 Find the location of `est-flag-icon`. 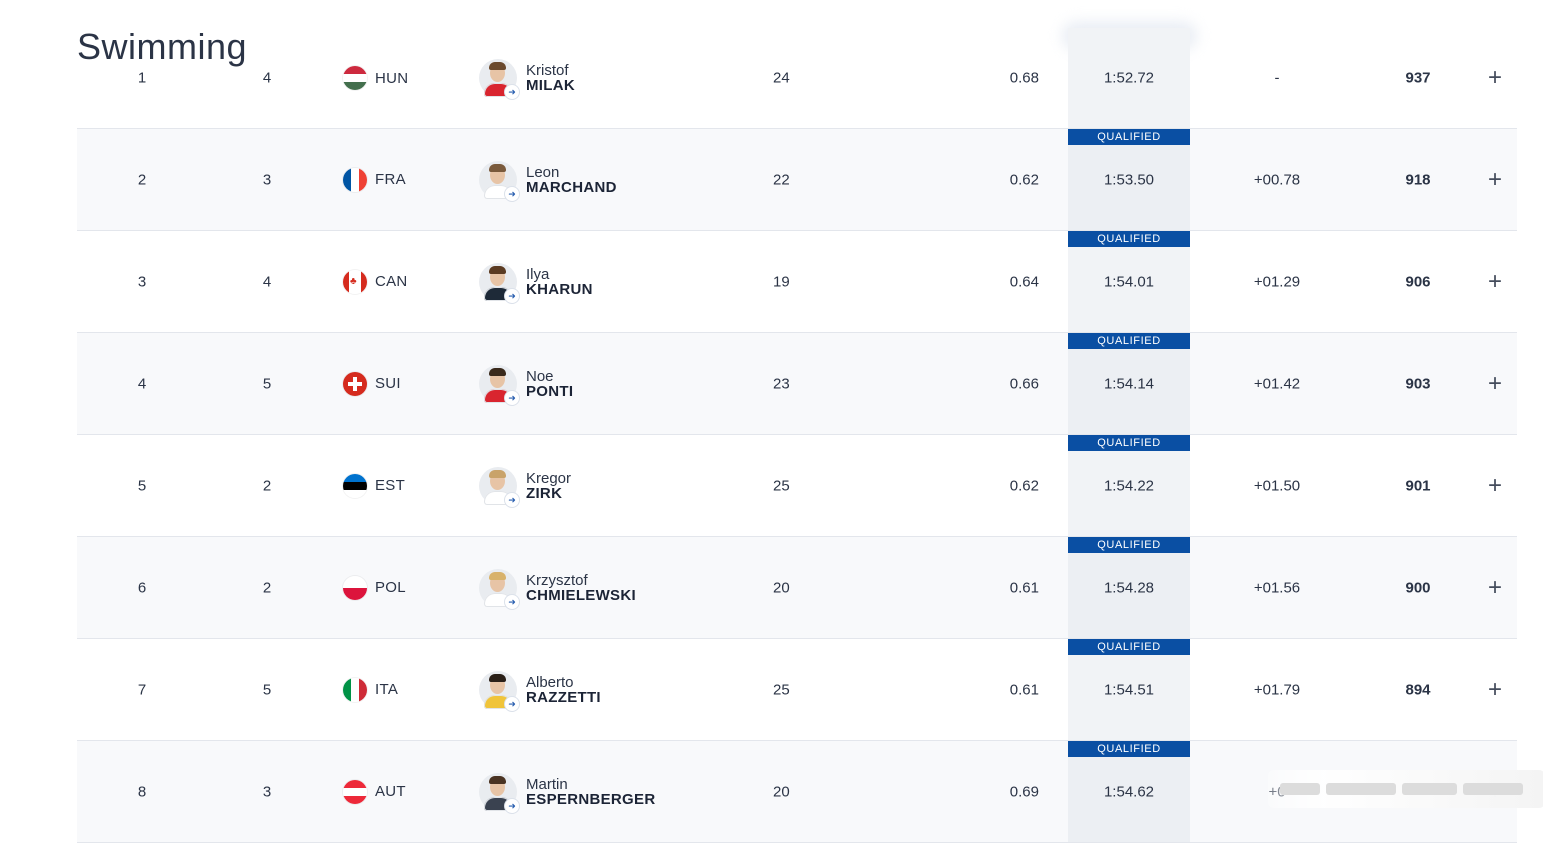

est-flag-icon is located at coordinates (355, 485).